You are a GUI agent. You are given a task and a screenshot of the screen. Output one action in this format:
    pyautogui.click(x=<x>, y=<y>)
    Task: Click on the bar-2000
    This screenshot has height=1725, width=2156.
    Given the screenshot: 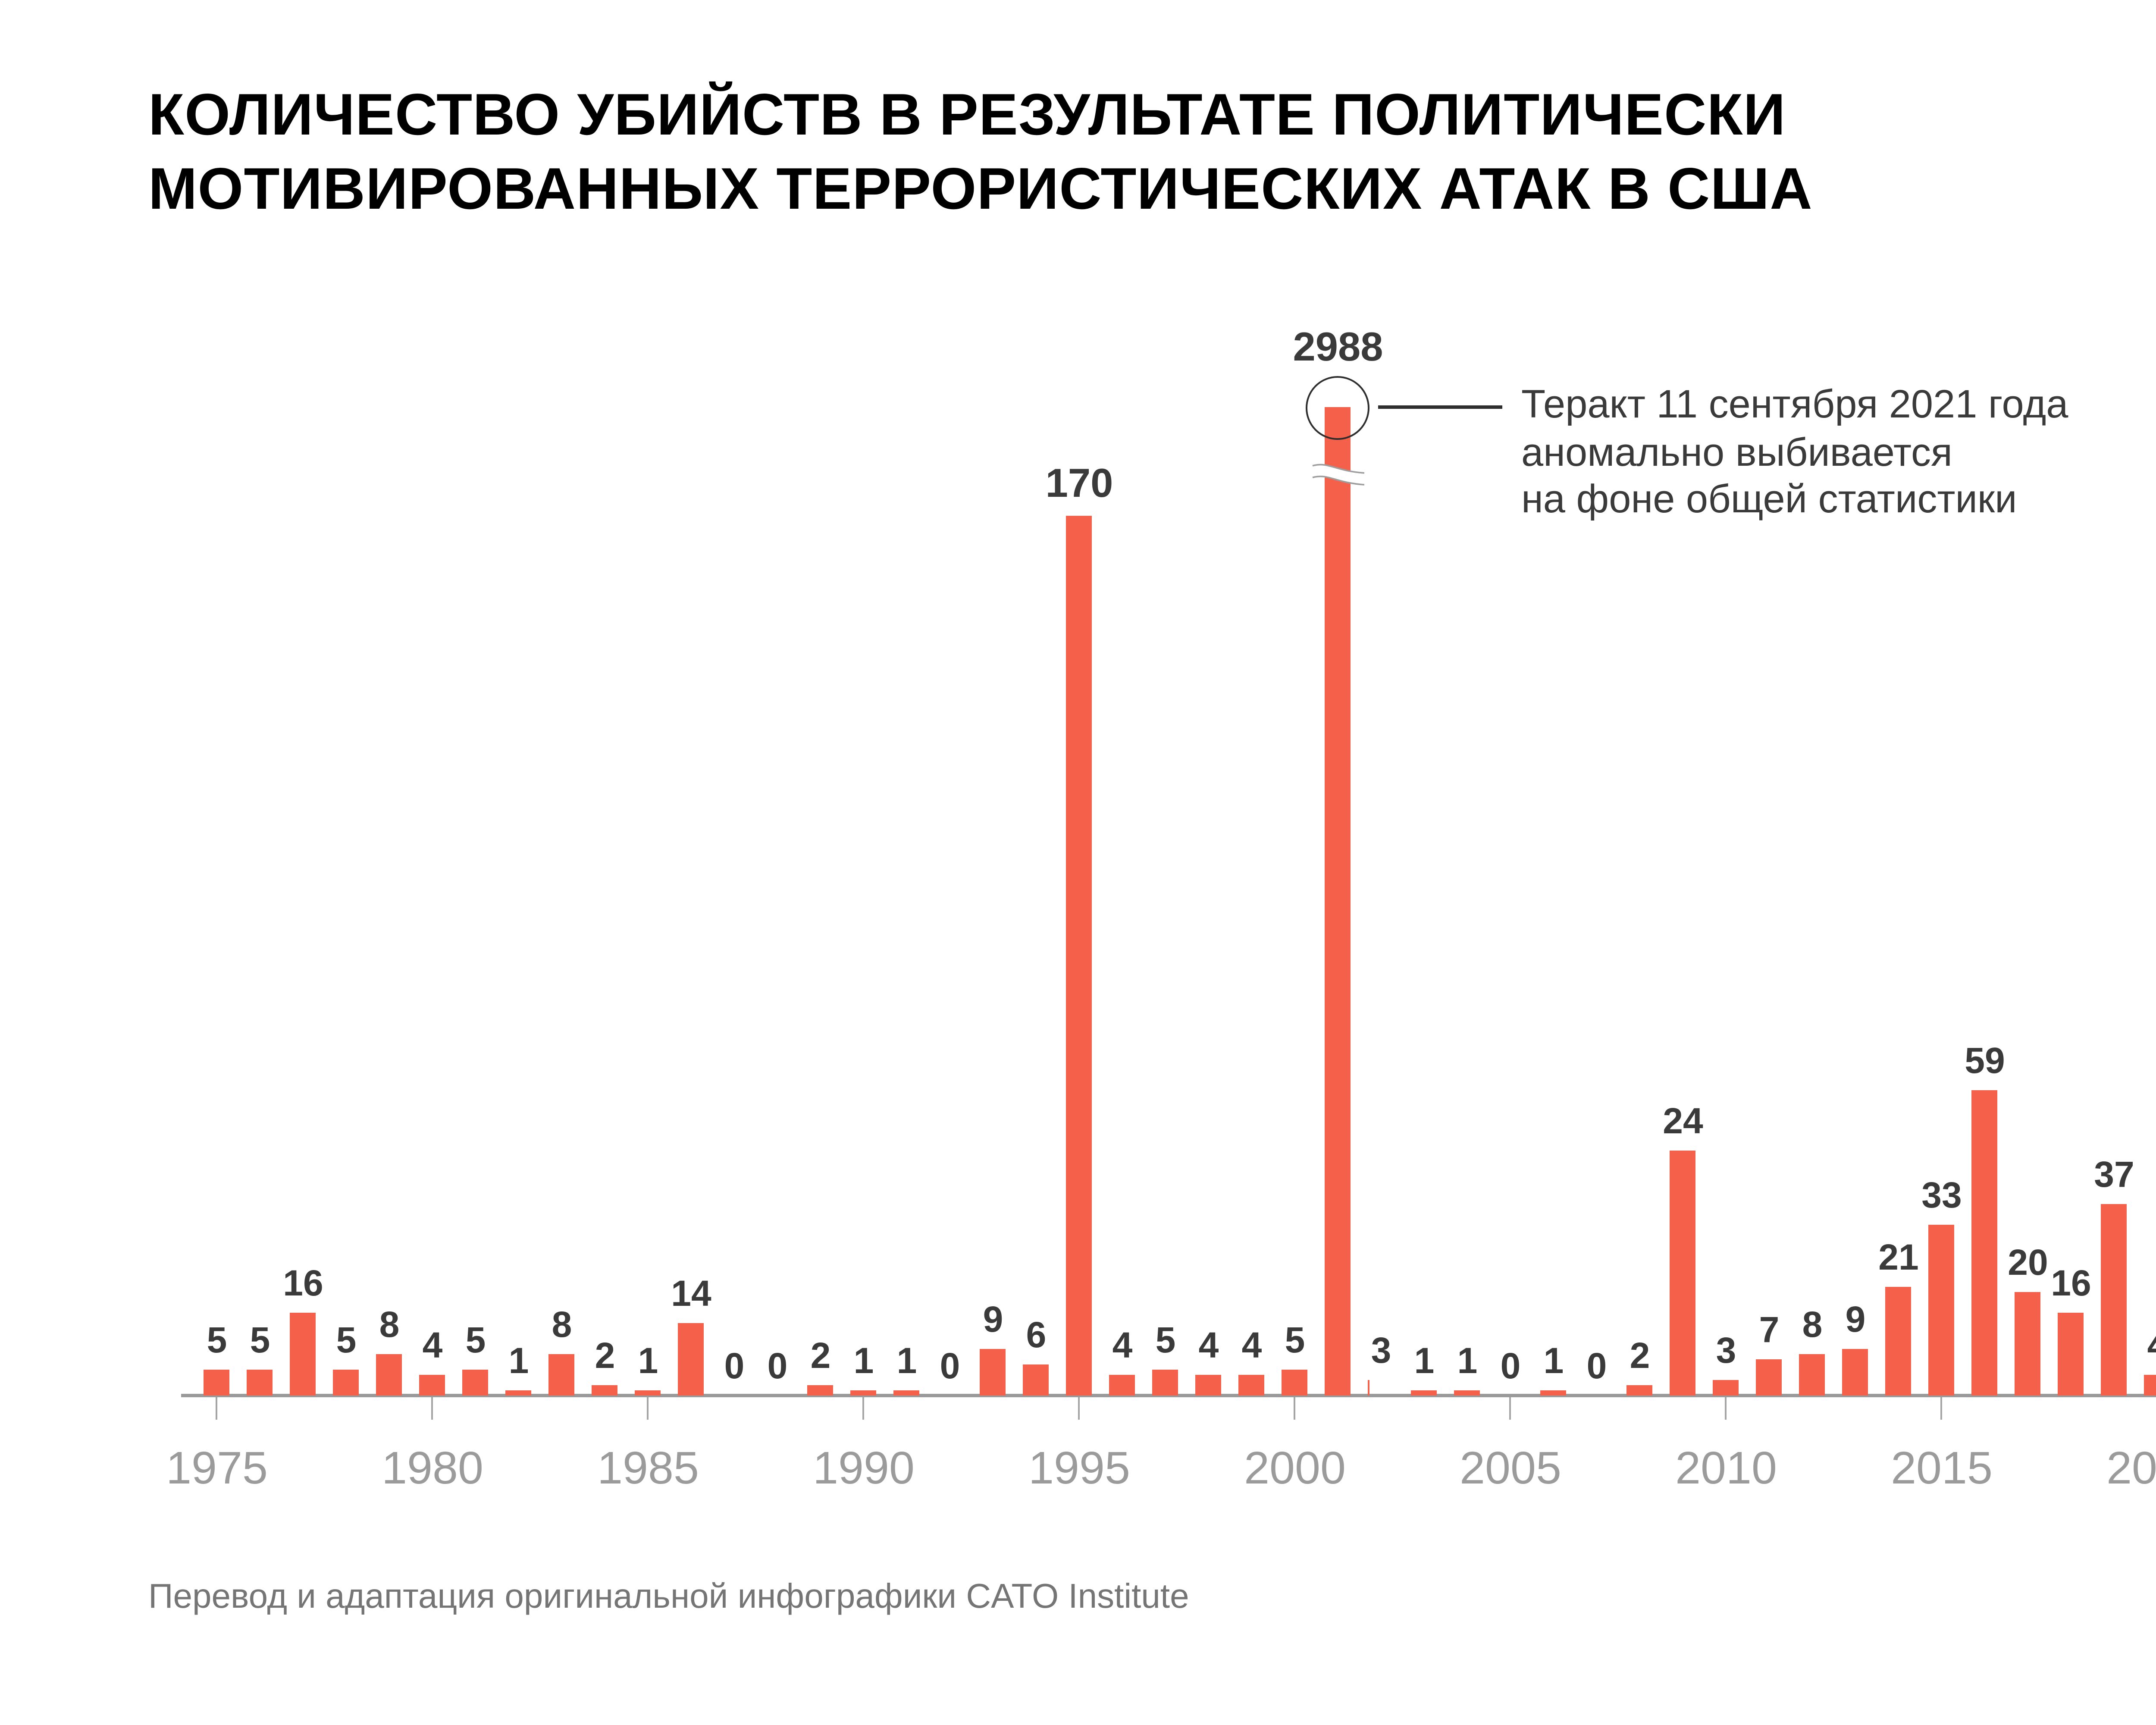 What is the action you would take?
    pyautogui.click(x=1295, y=1383)
    